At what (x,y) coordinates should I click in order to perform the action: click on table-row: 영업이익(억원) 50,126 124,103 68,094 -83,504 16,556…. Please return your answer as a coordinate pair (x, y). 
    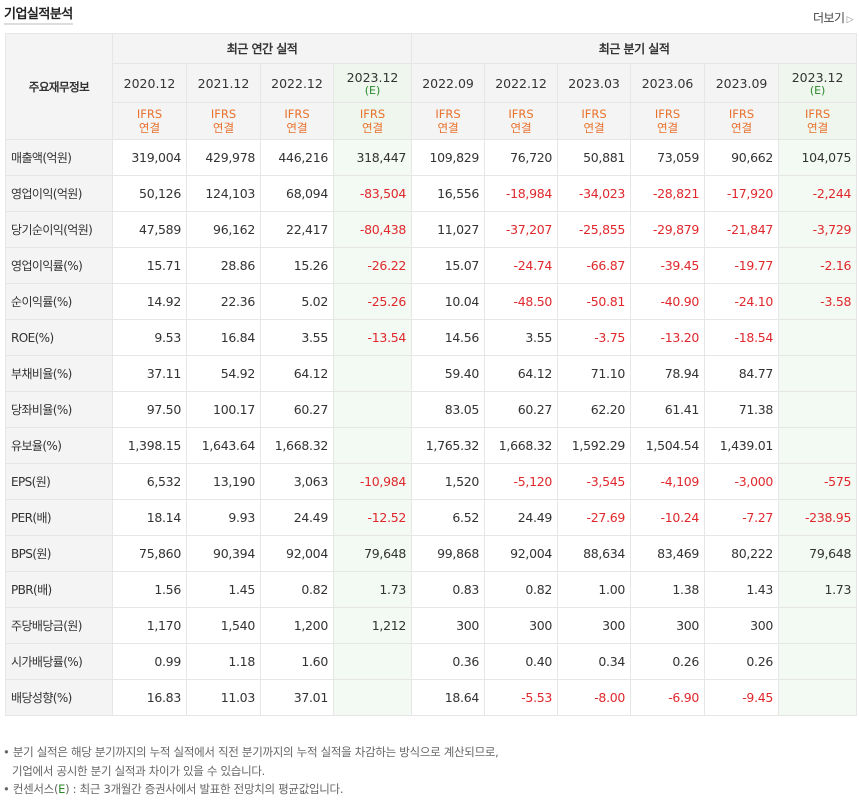
    Looking at the image, I should click on (431, 193).